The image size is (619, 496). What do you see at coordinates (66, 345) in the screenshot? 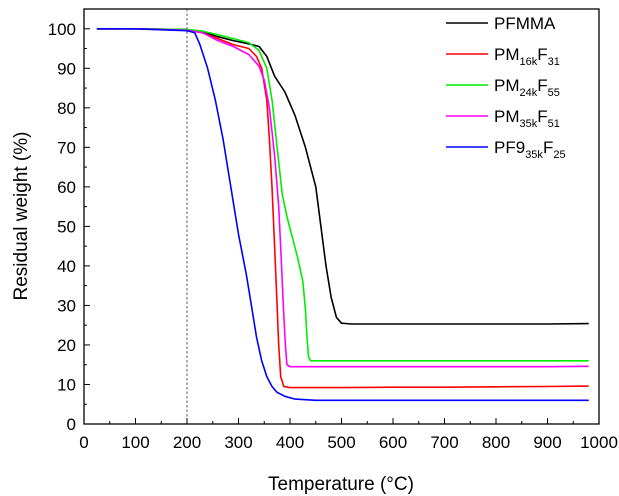
I see `y-tick-label-2: 20` at bounding box center [66, 345].